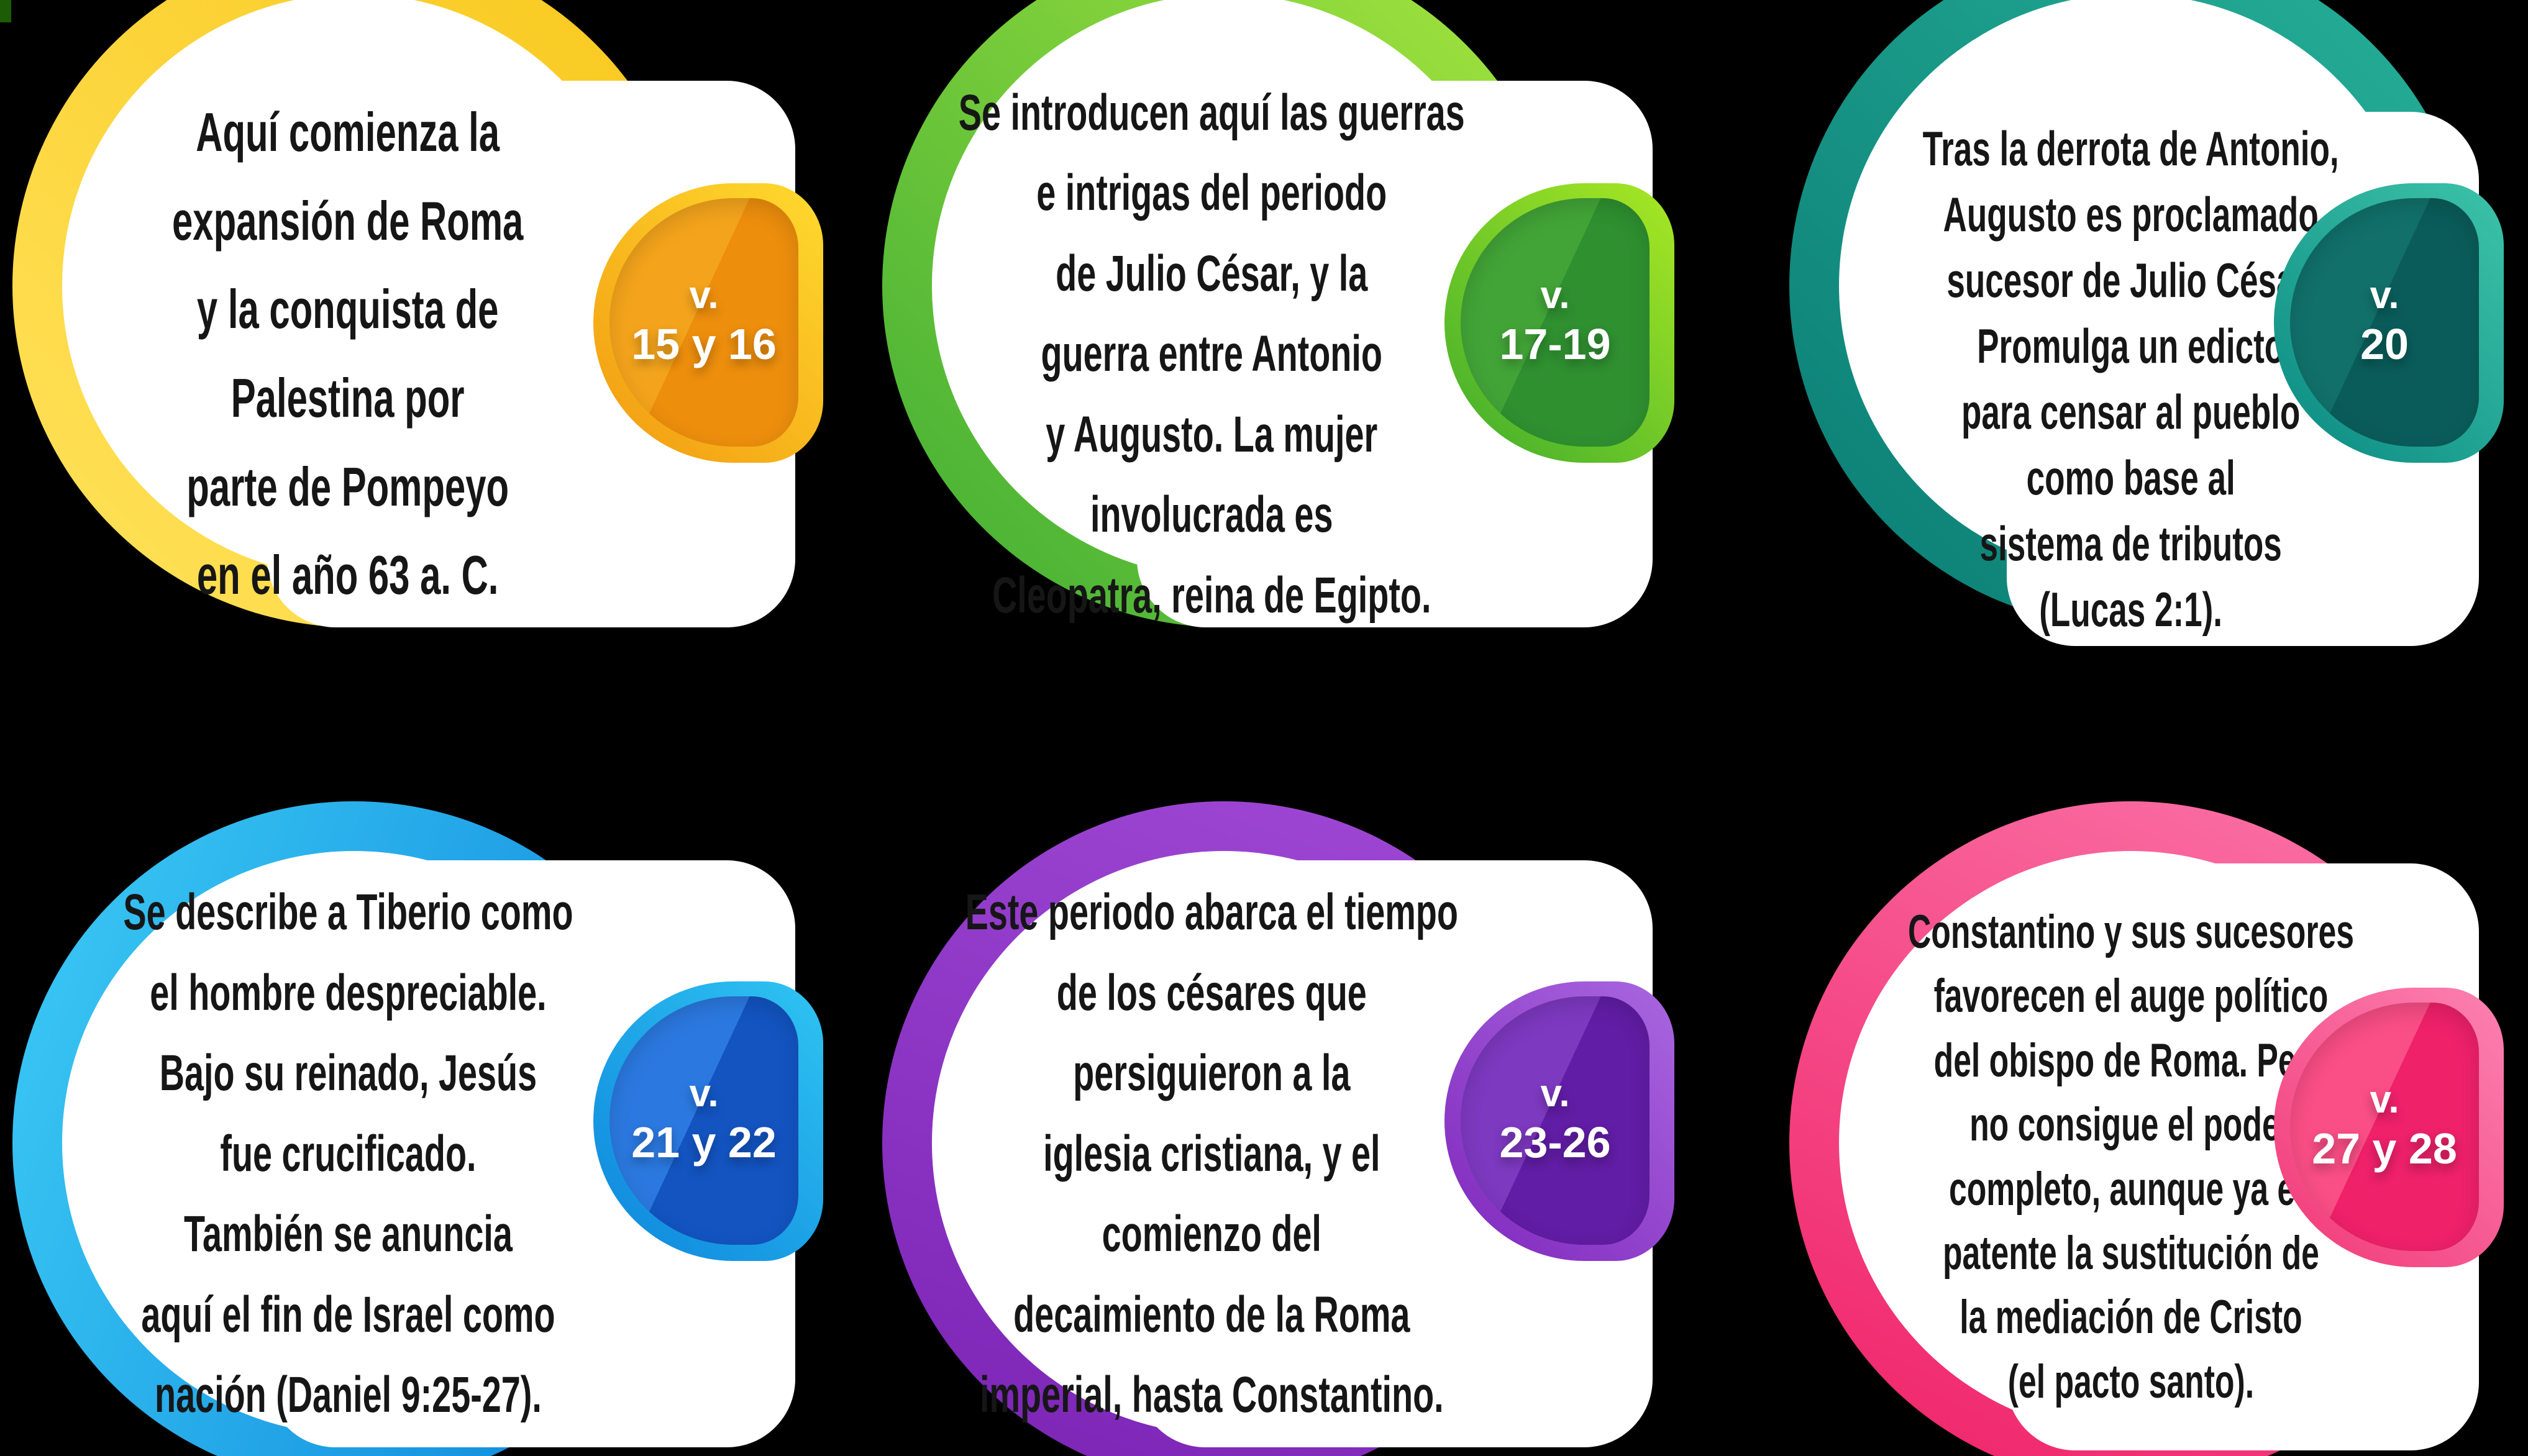  Describe the element at coordinates (1555, 1142) in the screenshot. I see `verse-range: 23-26` at that location.